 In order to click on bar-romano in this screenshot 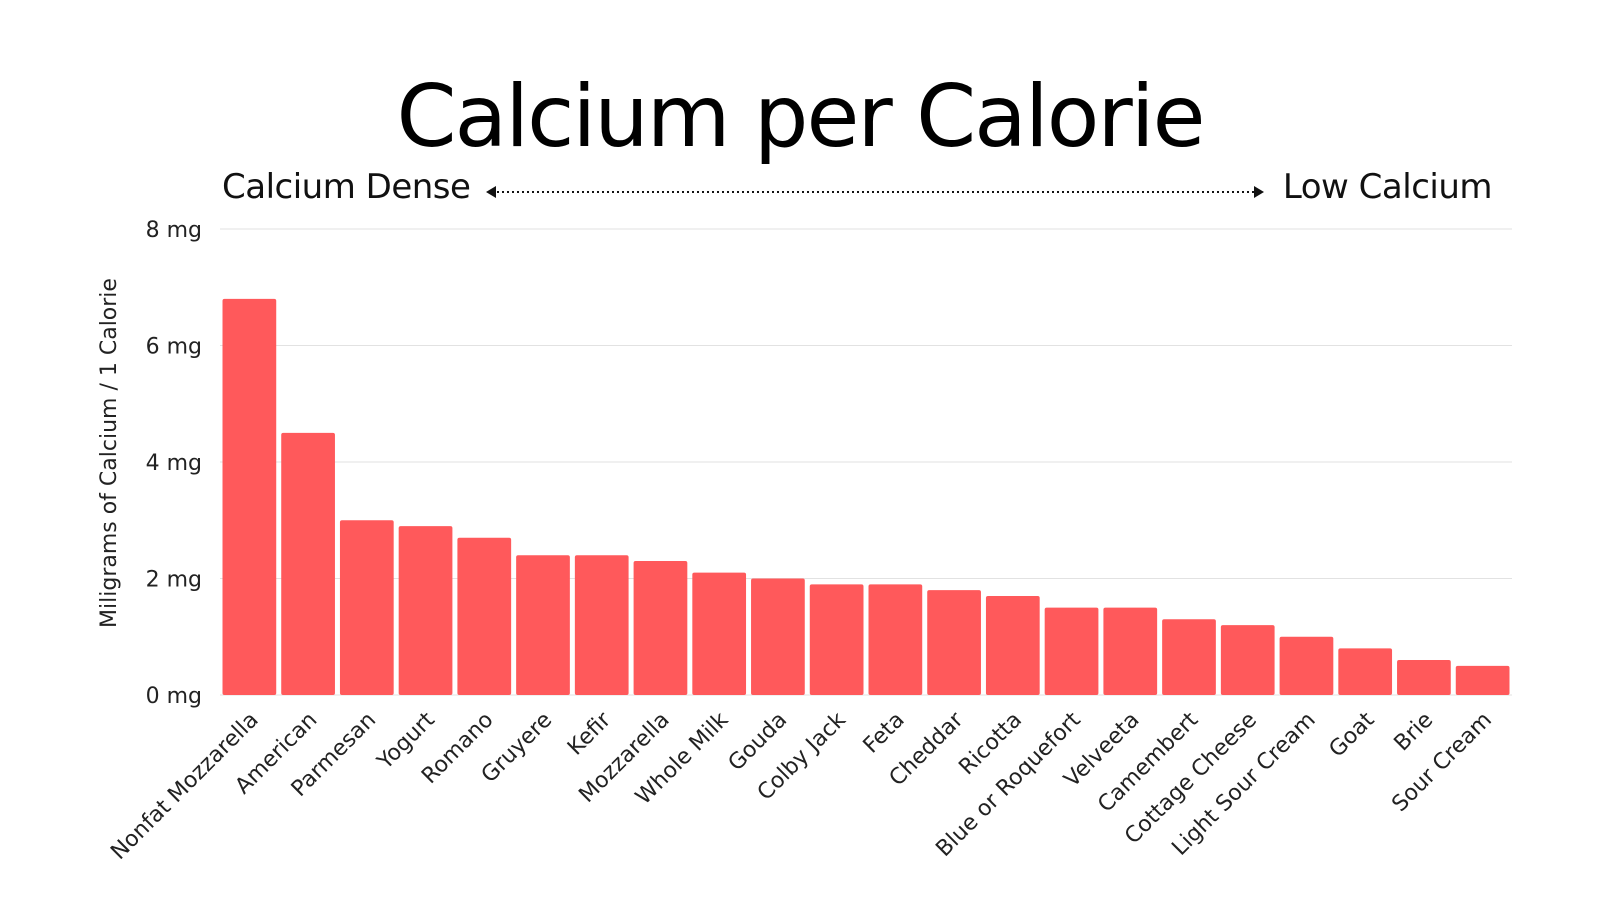, I will do `click(484, 616)`.